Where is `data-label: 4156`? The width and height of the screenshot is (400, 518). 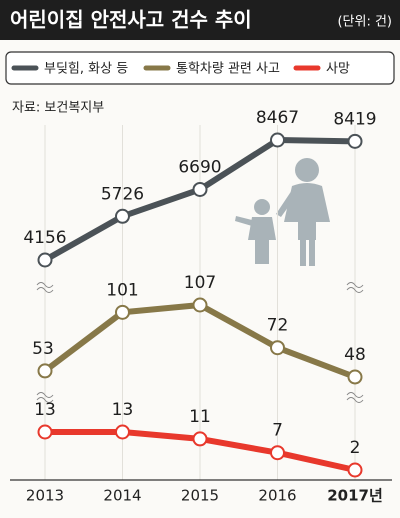 data-label: 4156 is located at coordinates (44, 238).